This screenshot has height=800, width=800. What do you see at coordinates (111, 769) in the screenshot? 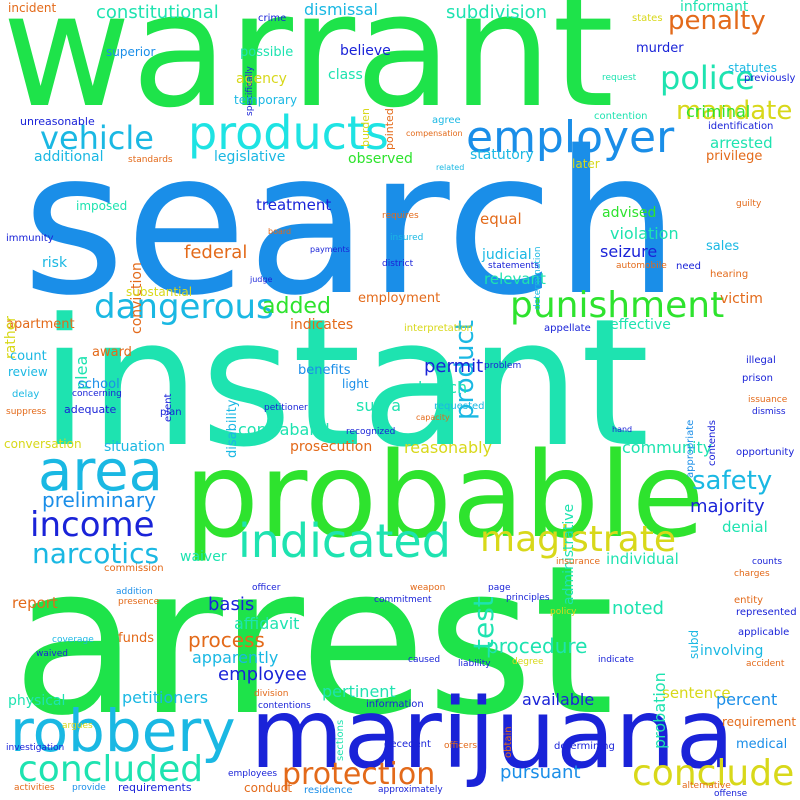
I see `word-concluded: concluded` at bounding box center [111, 769].